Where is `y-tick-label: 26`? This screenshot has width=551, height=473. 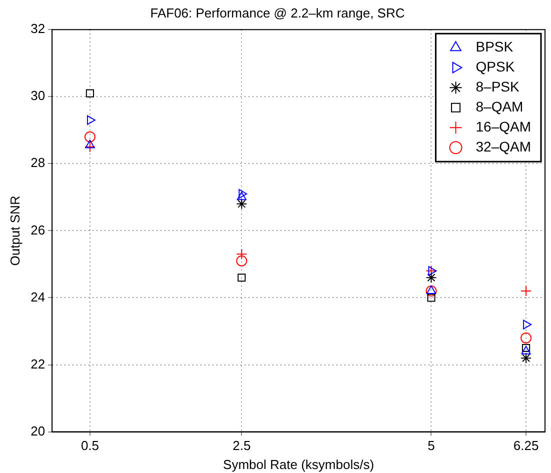
y-tick-label: 26 is located at coordinates (38, 230).